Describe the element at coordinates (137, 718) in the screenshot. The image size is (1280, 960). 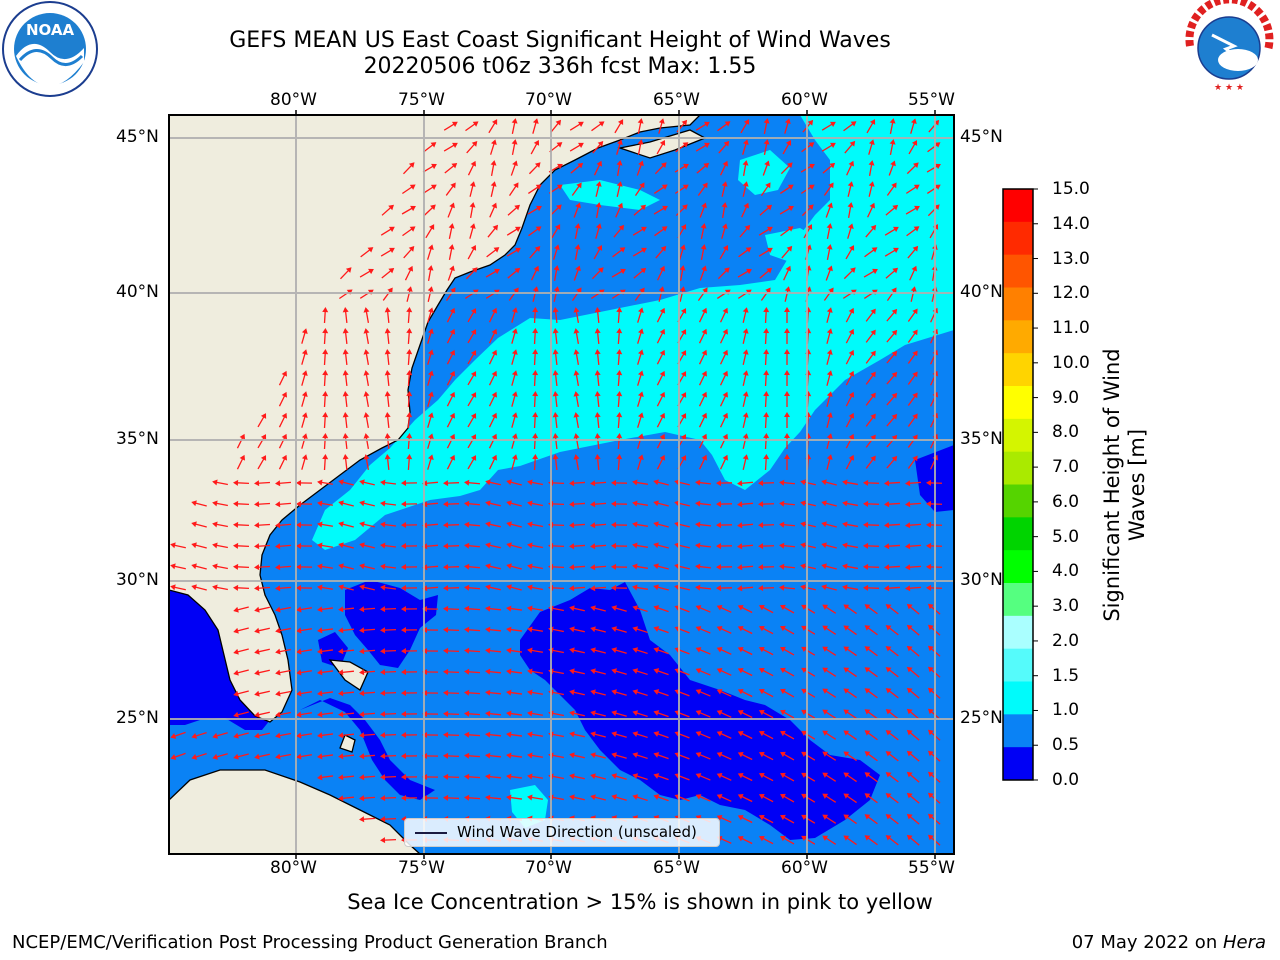
I see `lat-tick-left-25n: 25°N` at that location.